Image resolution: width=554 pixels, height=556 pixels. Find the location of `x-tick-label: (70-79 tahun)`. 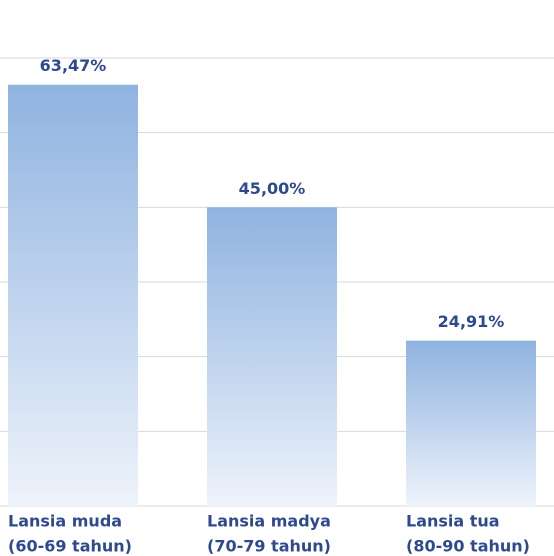

x-tick-label: (70-79 tahun) is located at coordinates (269, 546).